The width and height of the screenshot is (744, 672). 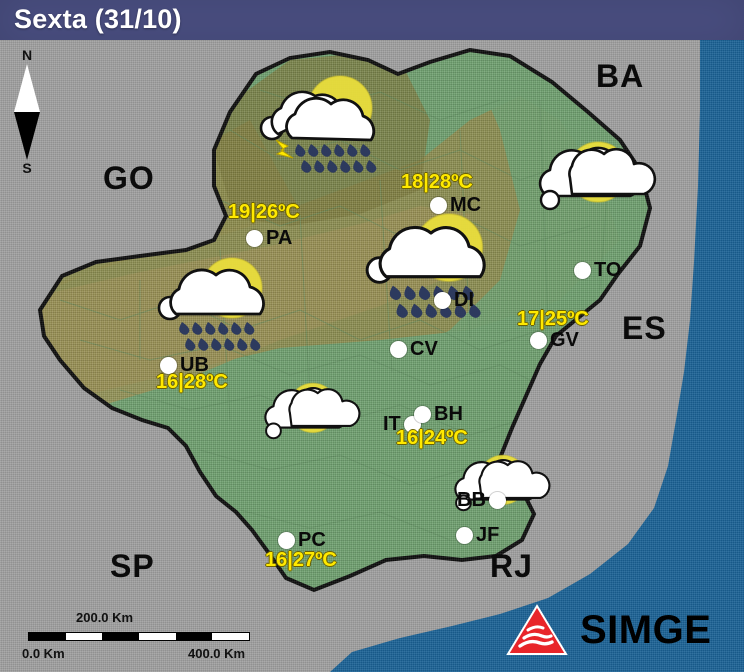 I want to click on city-label: PA, so click(x=279, y=238).